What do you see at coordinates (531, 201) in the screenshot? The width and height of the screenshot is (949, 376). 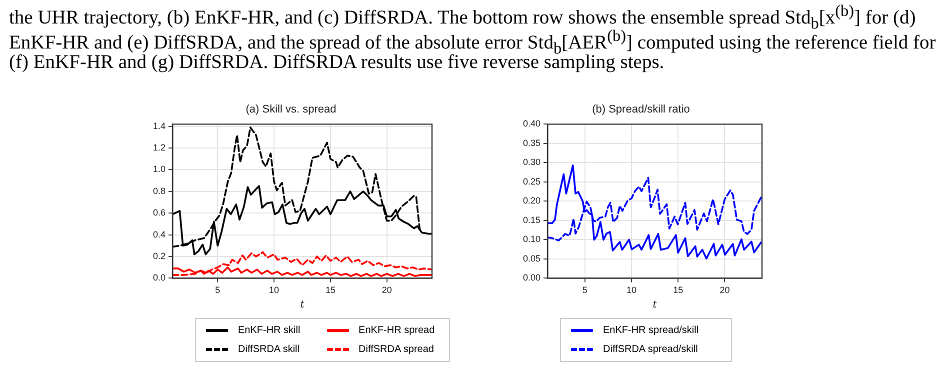 I see `y-tick-label: 0.20` at bounding box center [531, 201].